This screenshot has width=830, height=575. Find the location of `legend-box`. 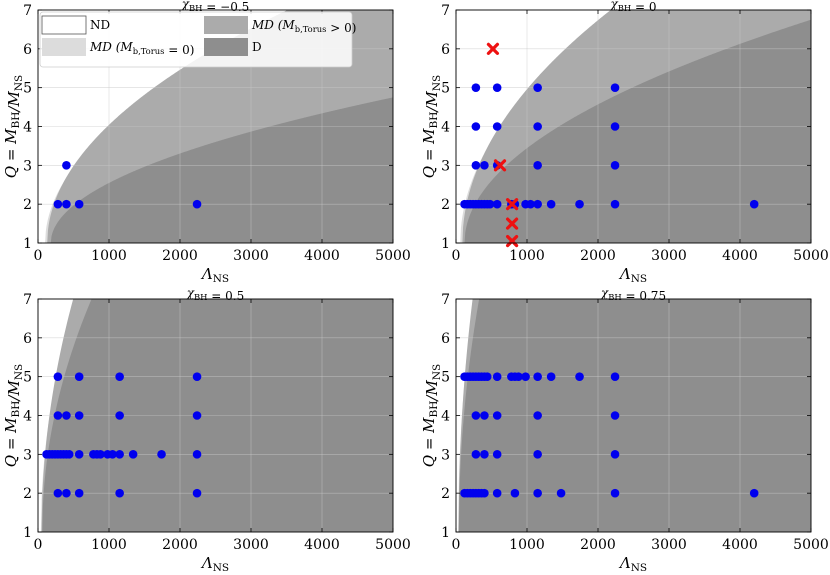

legend-box is located at coordinates (196, 39).